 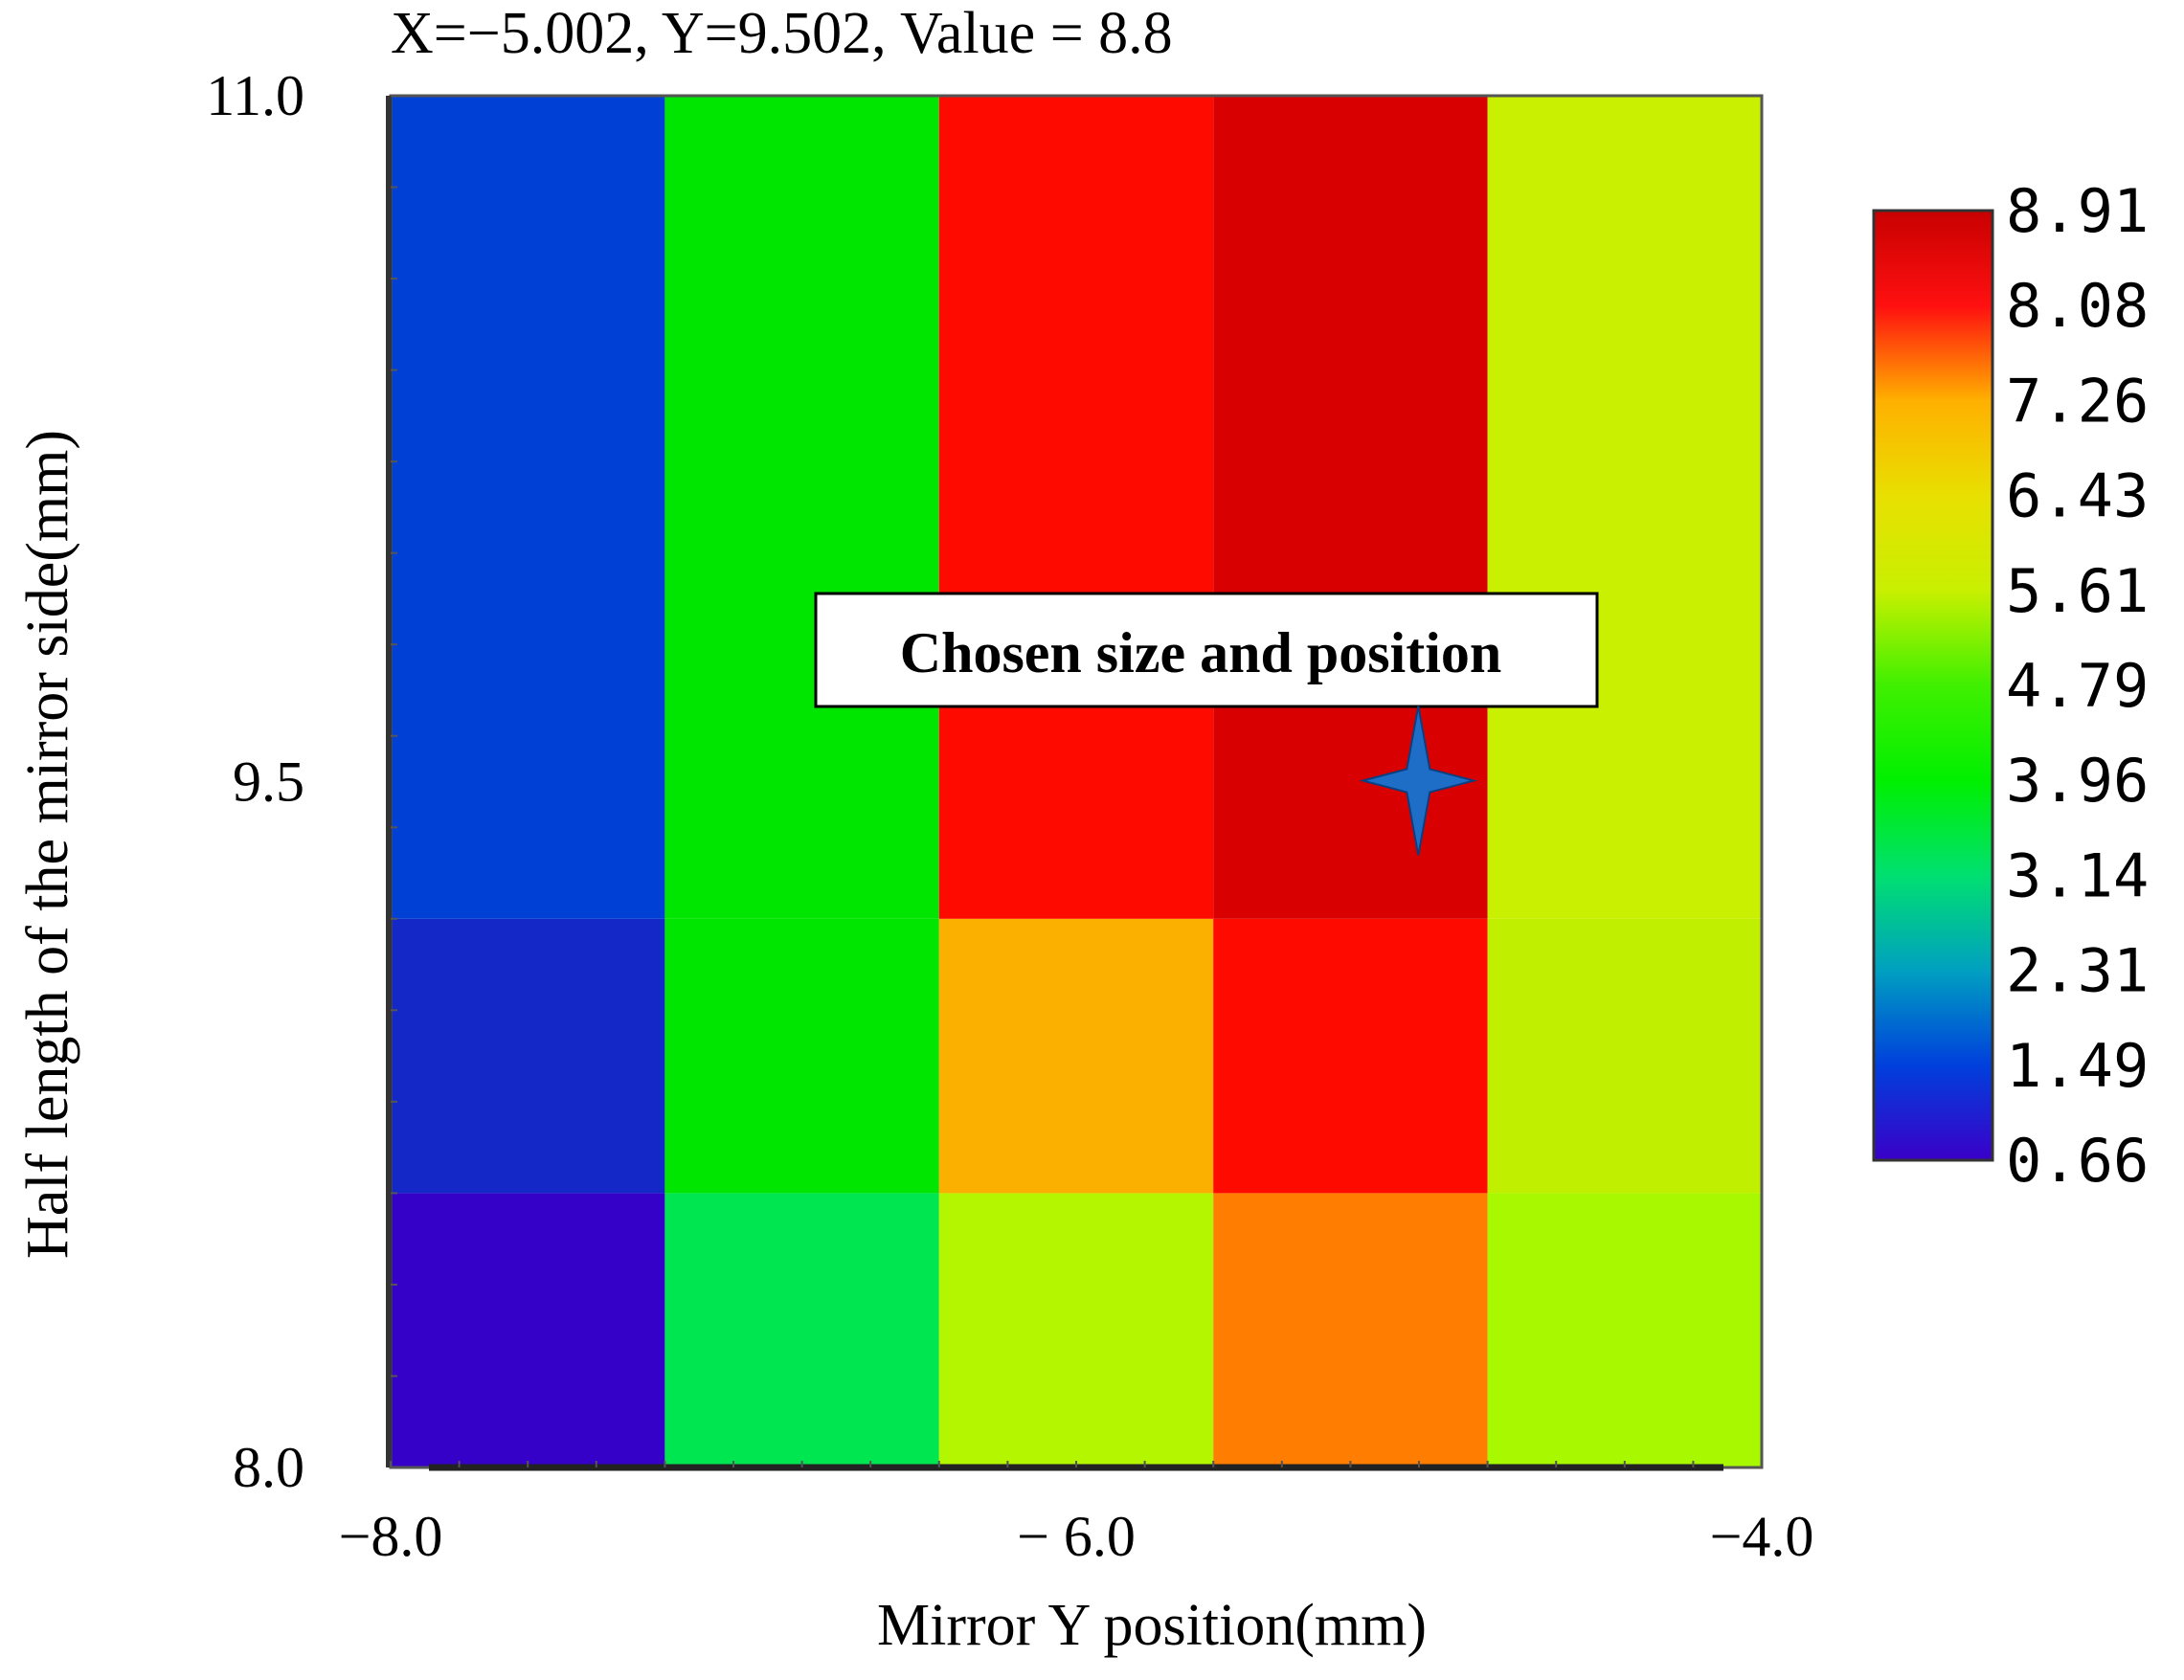 What do you see at coordinates (1418, 781) in the screenshot?
I see `chosen-point-star-icon` at bounding box center [1418, 781].